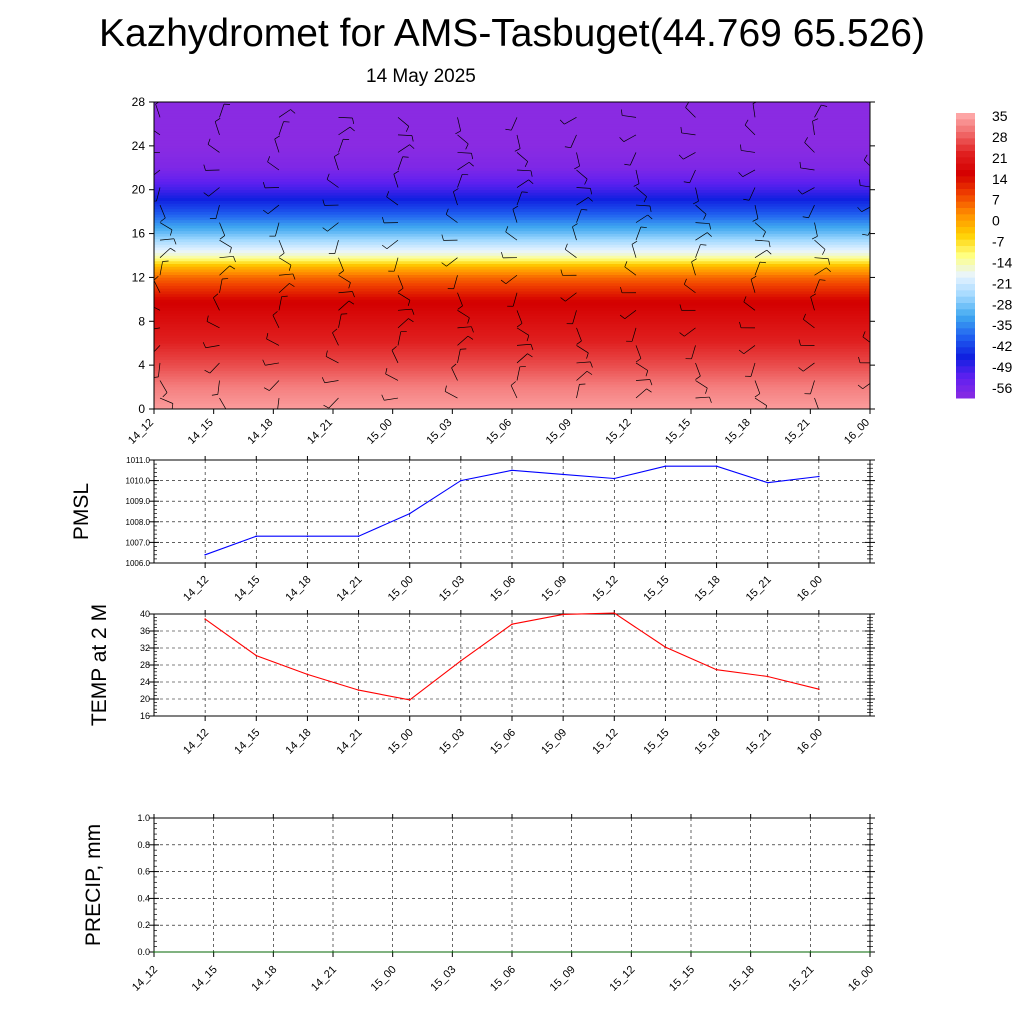 The image size is (1024, 1024). Describe the element at coordinates (143, 872) in the screenshot. I see `y-tick-label: 0.6` at that location.